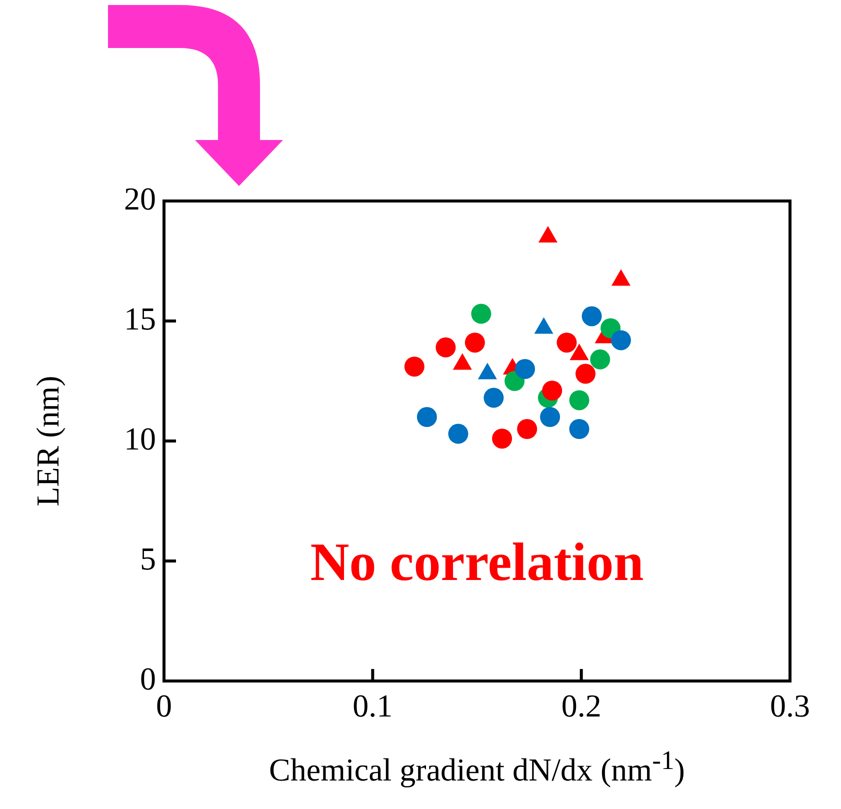 The width and height of the screenshot is (841, 809). Describe the element at coordinates (140, 438) in the screenshot. I see `y-tick-label: 10` at that location.